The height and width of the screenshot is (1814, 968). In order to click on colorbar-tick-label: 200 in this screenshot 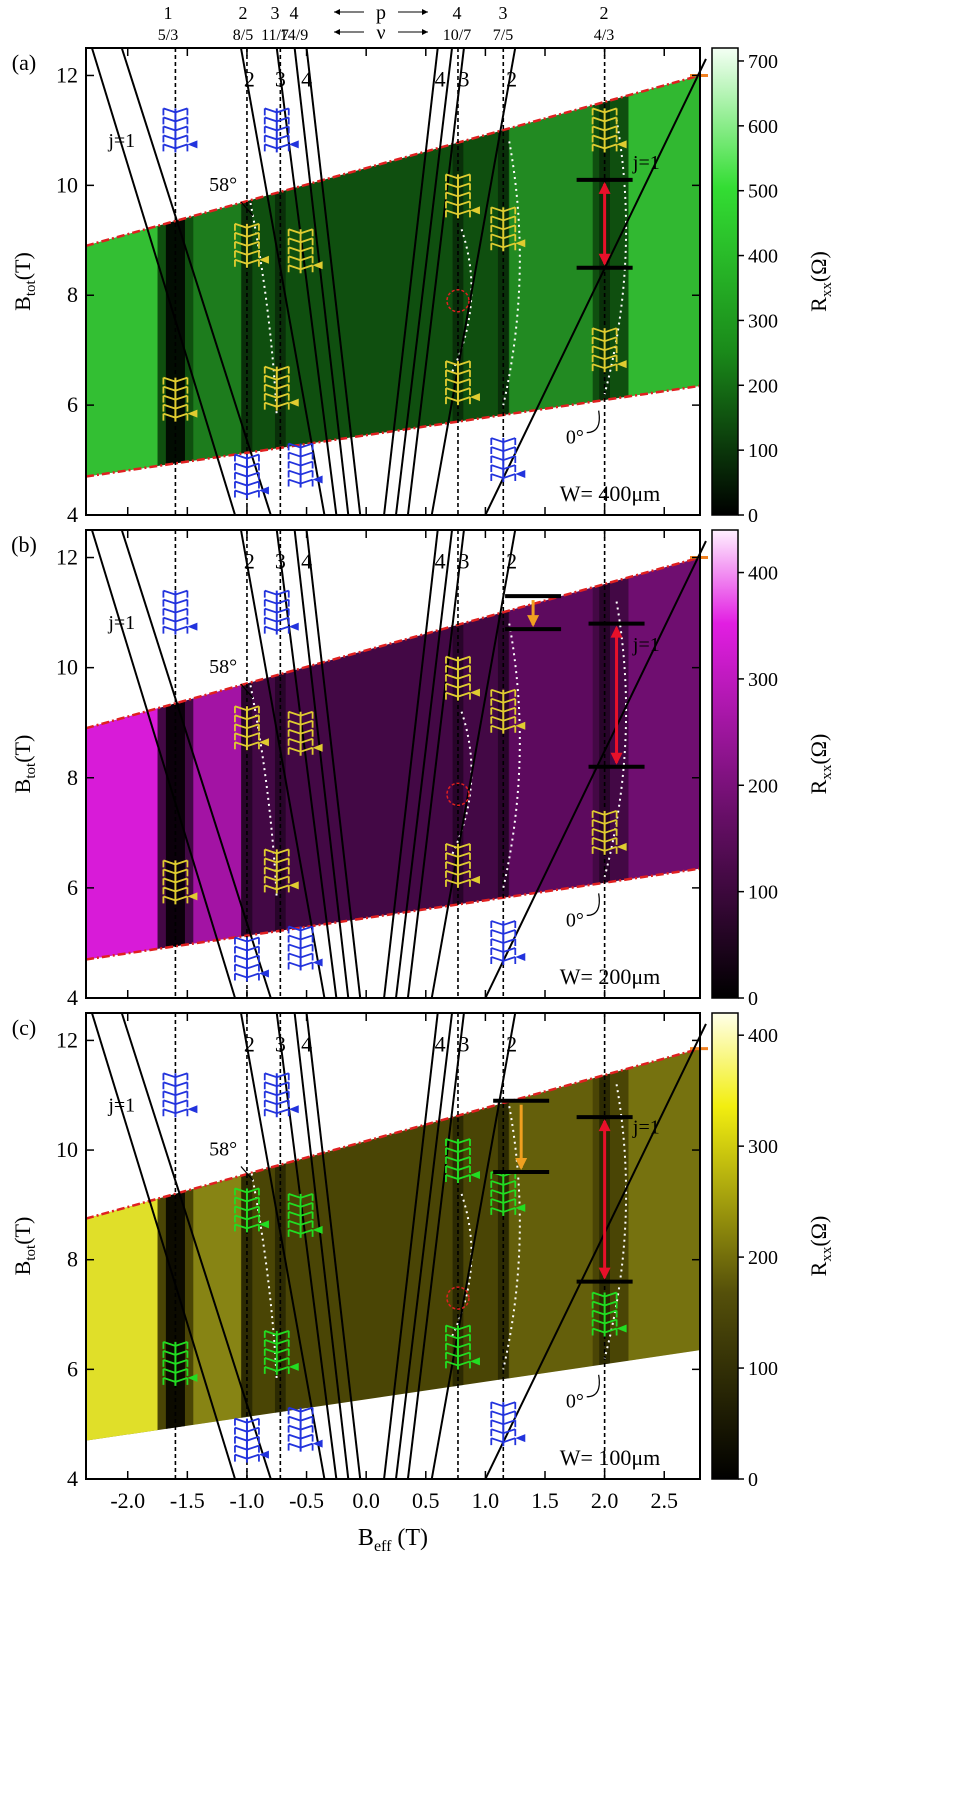, I will do `click(763, 386)`.